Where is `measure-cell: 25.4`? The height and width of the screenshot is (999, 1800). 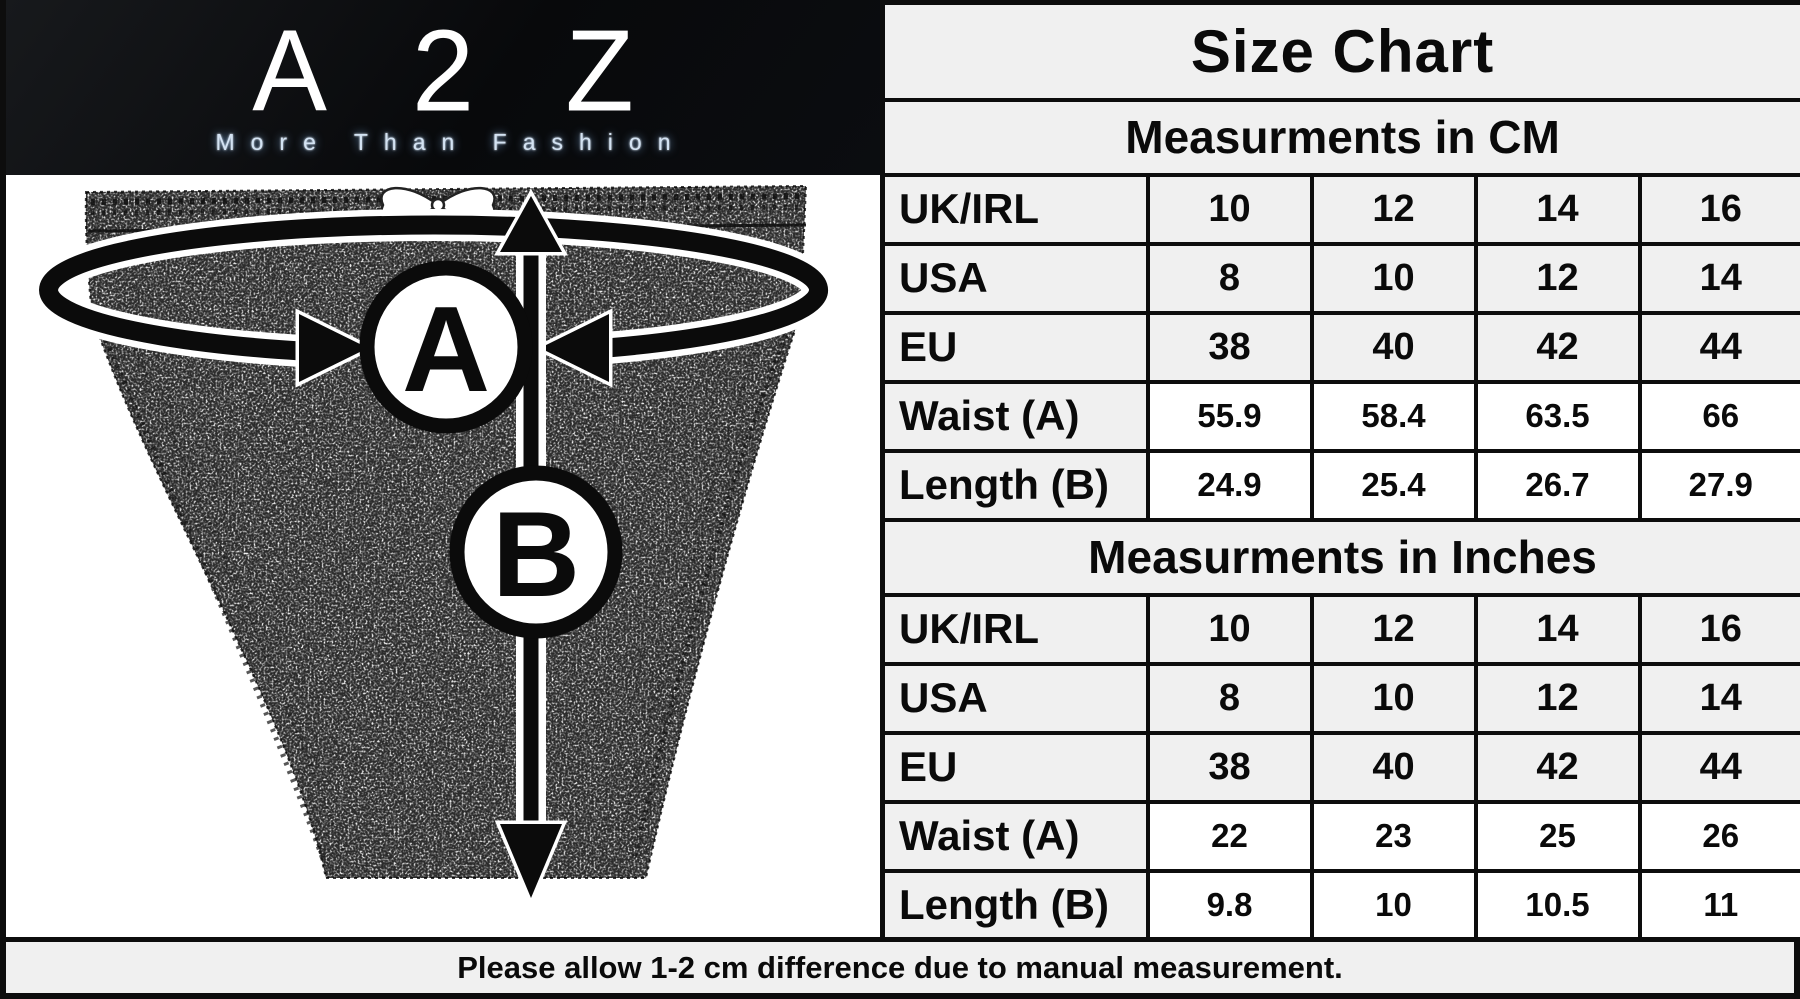
measure-cell: 25.4 is located at coordinates (1393, 485).